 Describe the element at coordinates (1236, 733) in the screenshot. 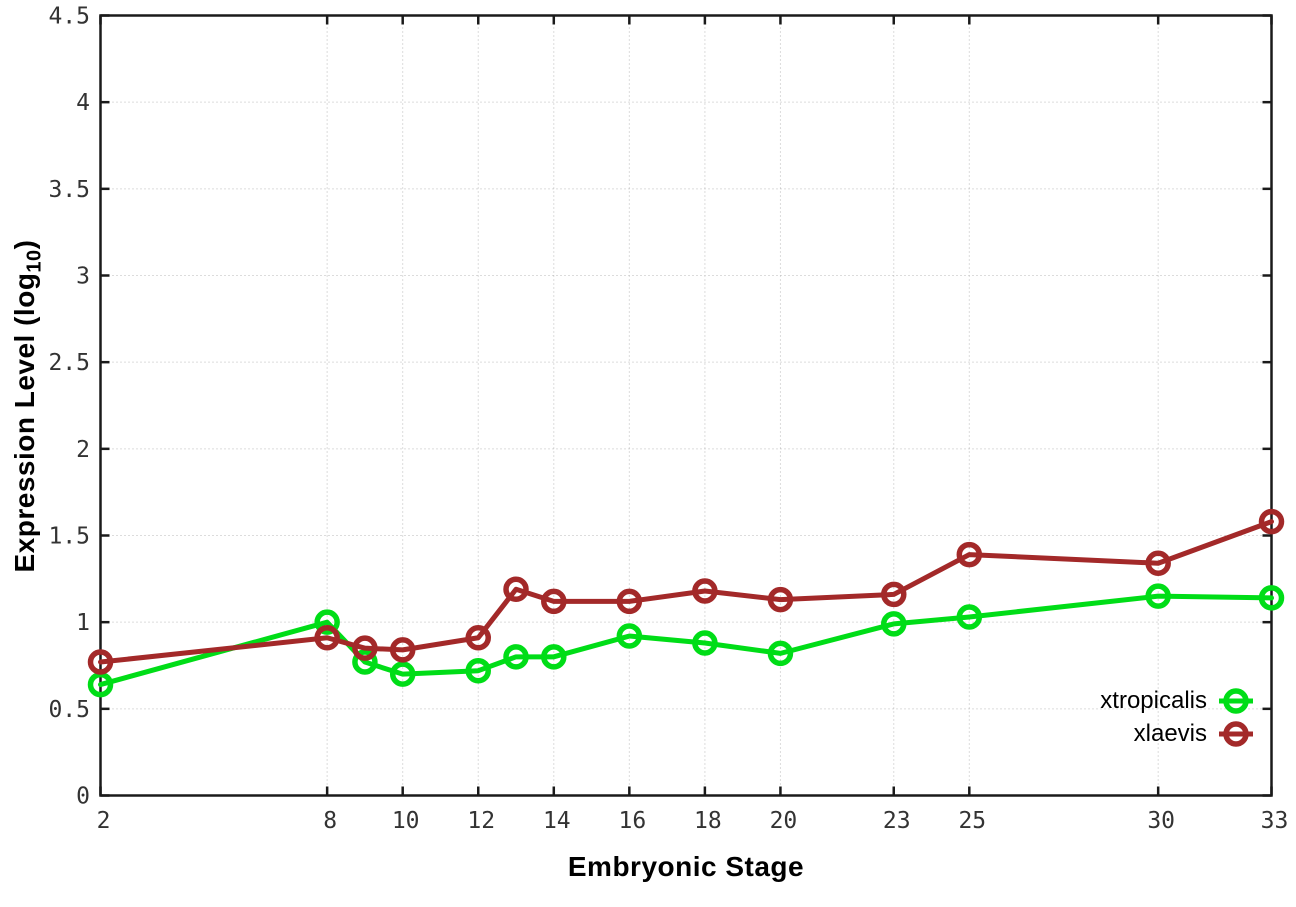

I see `legend-marker-xlaevis-icon` at that location.